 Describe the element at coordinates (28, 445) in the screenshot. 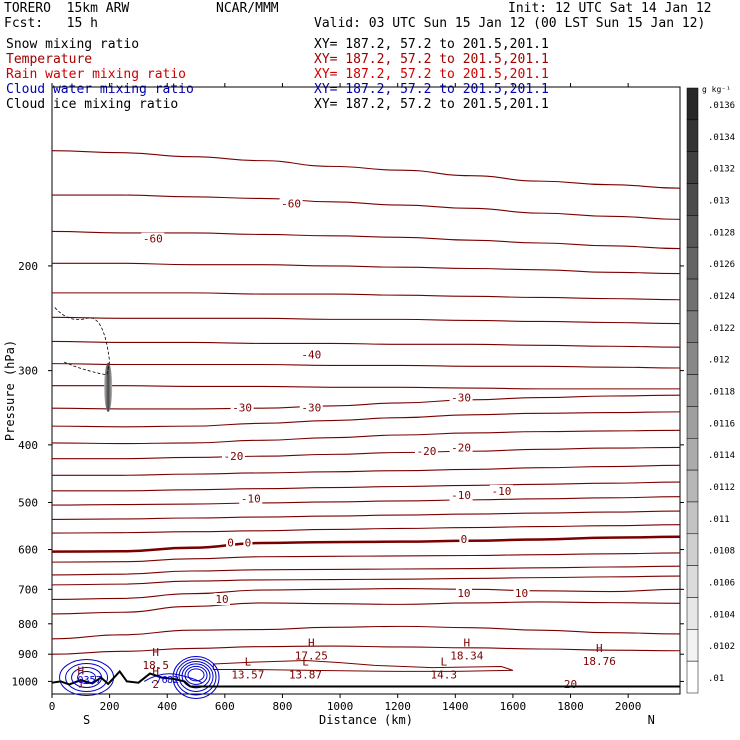

I see `y-tick-label: 400` at that location.